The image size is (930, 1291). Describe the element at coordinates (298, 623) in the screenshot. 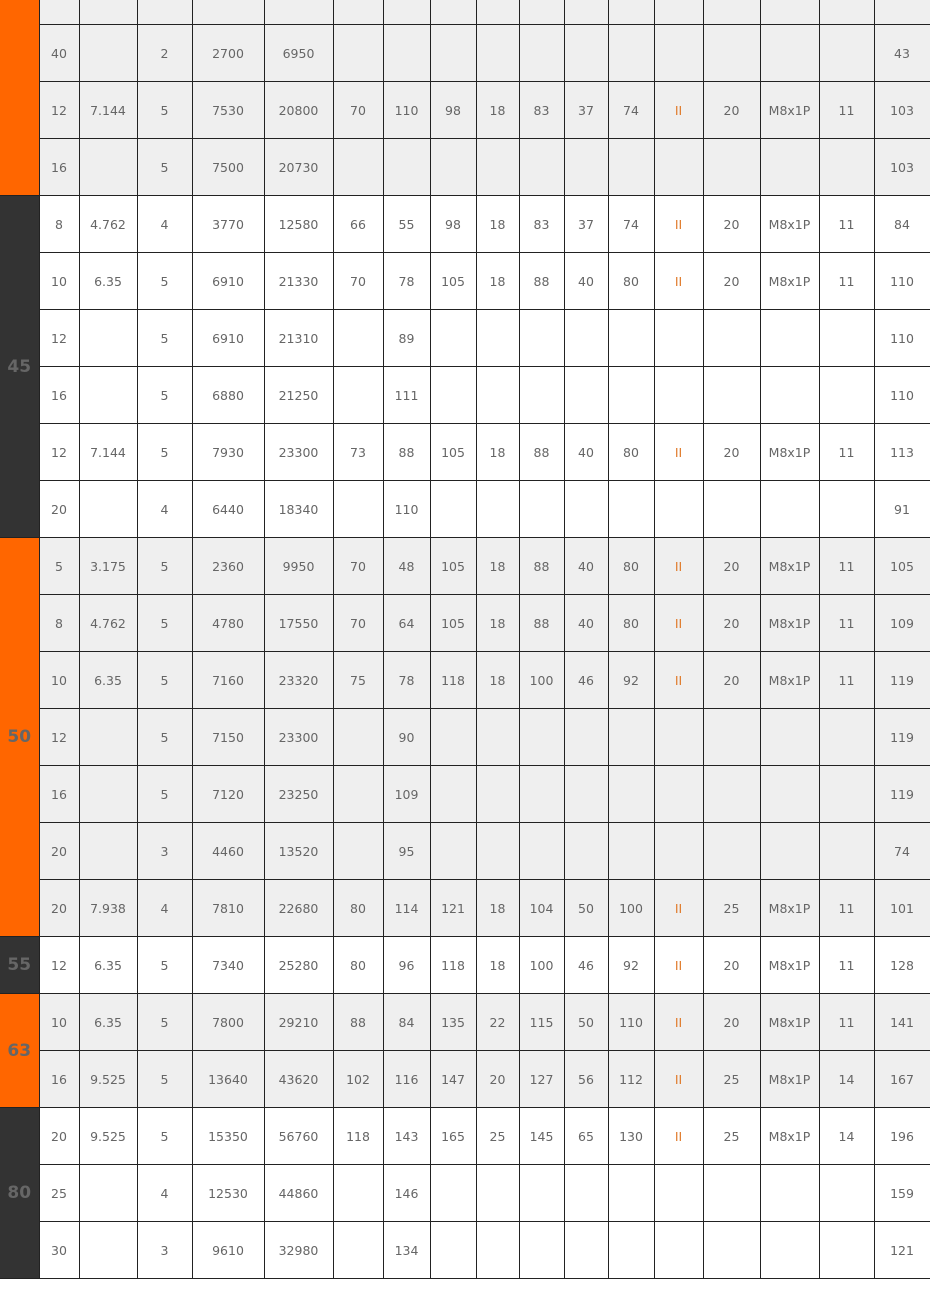

I see `table-cell: 17550` at that location.